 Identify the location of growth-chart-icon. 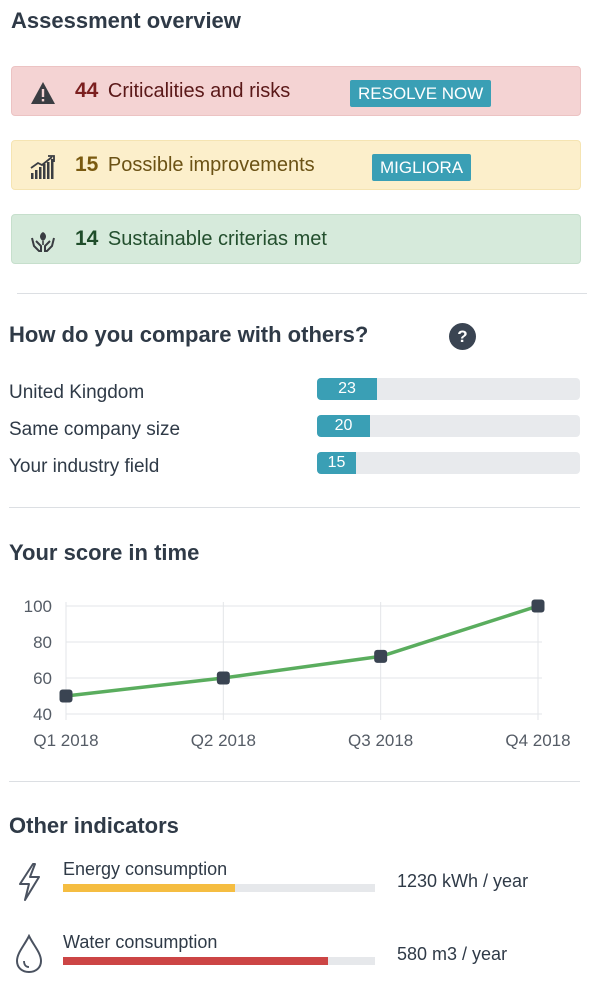
(42, 167).